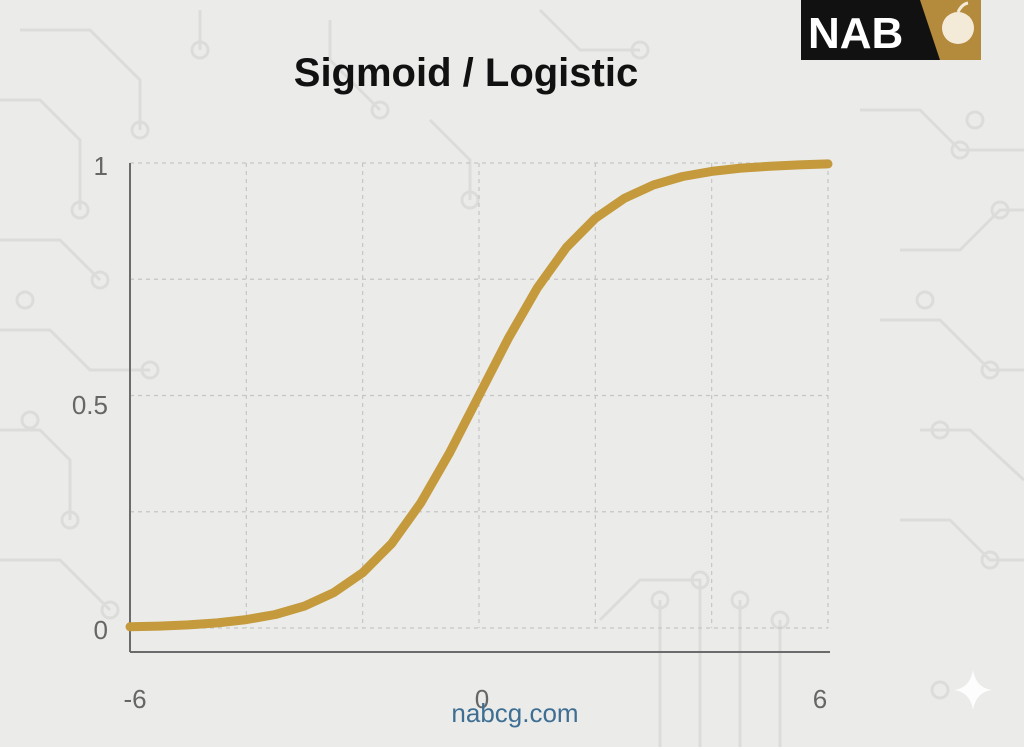 Image resolution: width=1024 pixels, height=747 pixels. I want to click on sparkle-icon, so click(973, 690).